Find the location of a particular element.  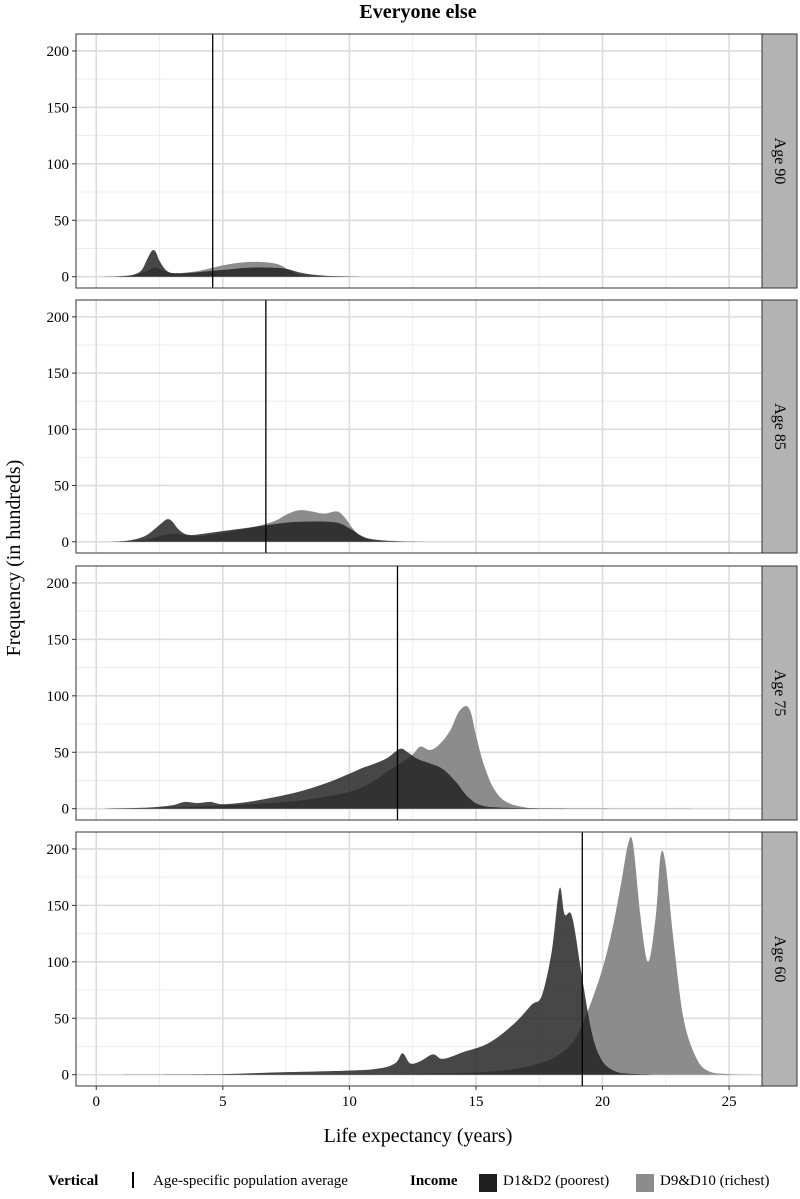

facet-strip-label: Age 85 is located at coordinates (779, 426).